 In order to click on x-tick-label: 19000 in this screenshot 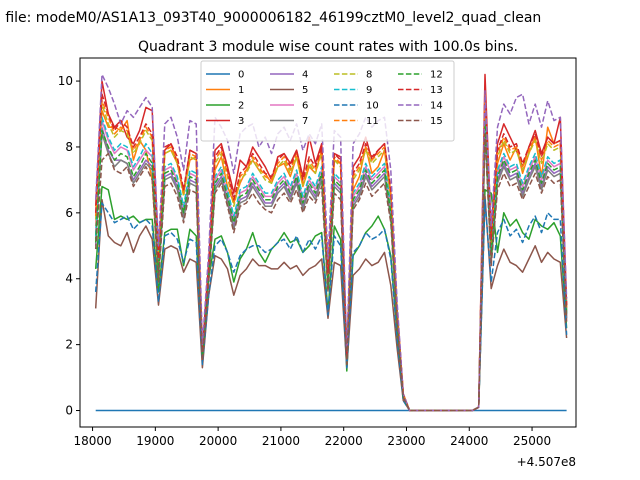, I will do `click(155, 441)`.